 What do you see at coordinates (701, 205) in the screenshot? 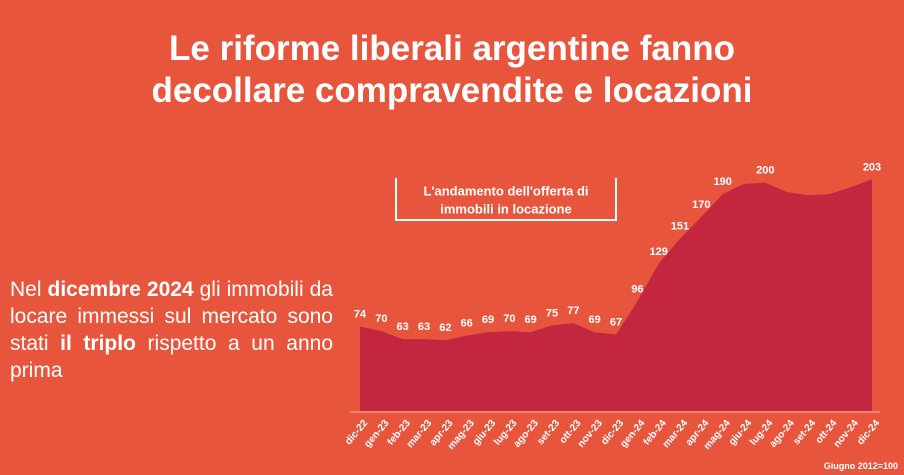
I see `data-label: 170` at bounding box center [701, 205].